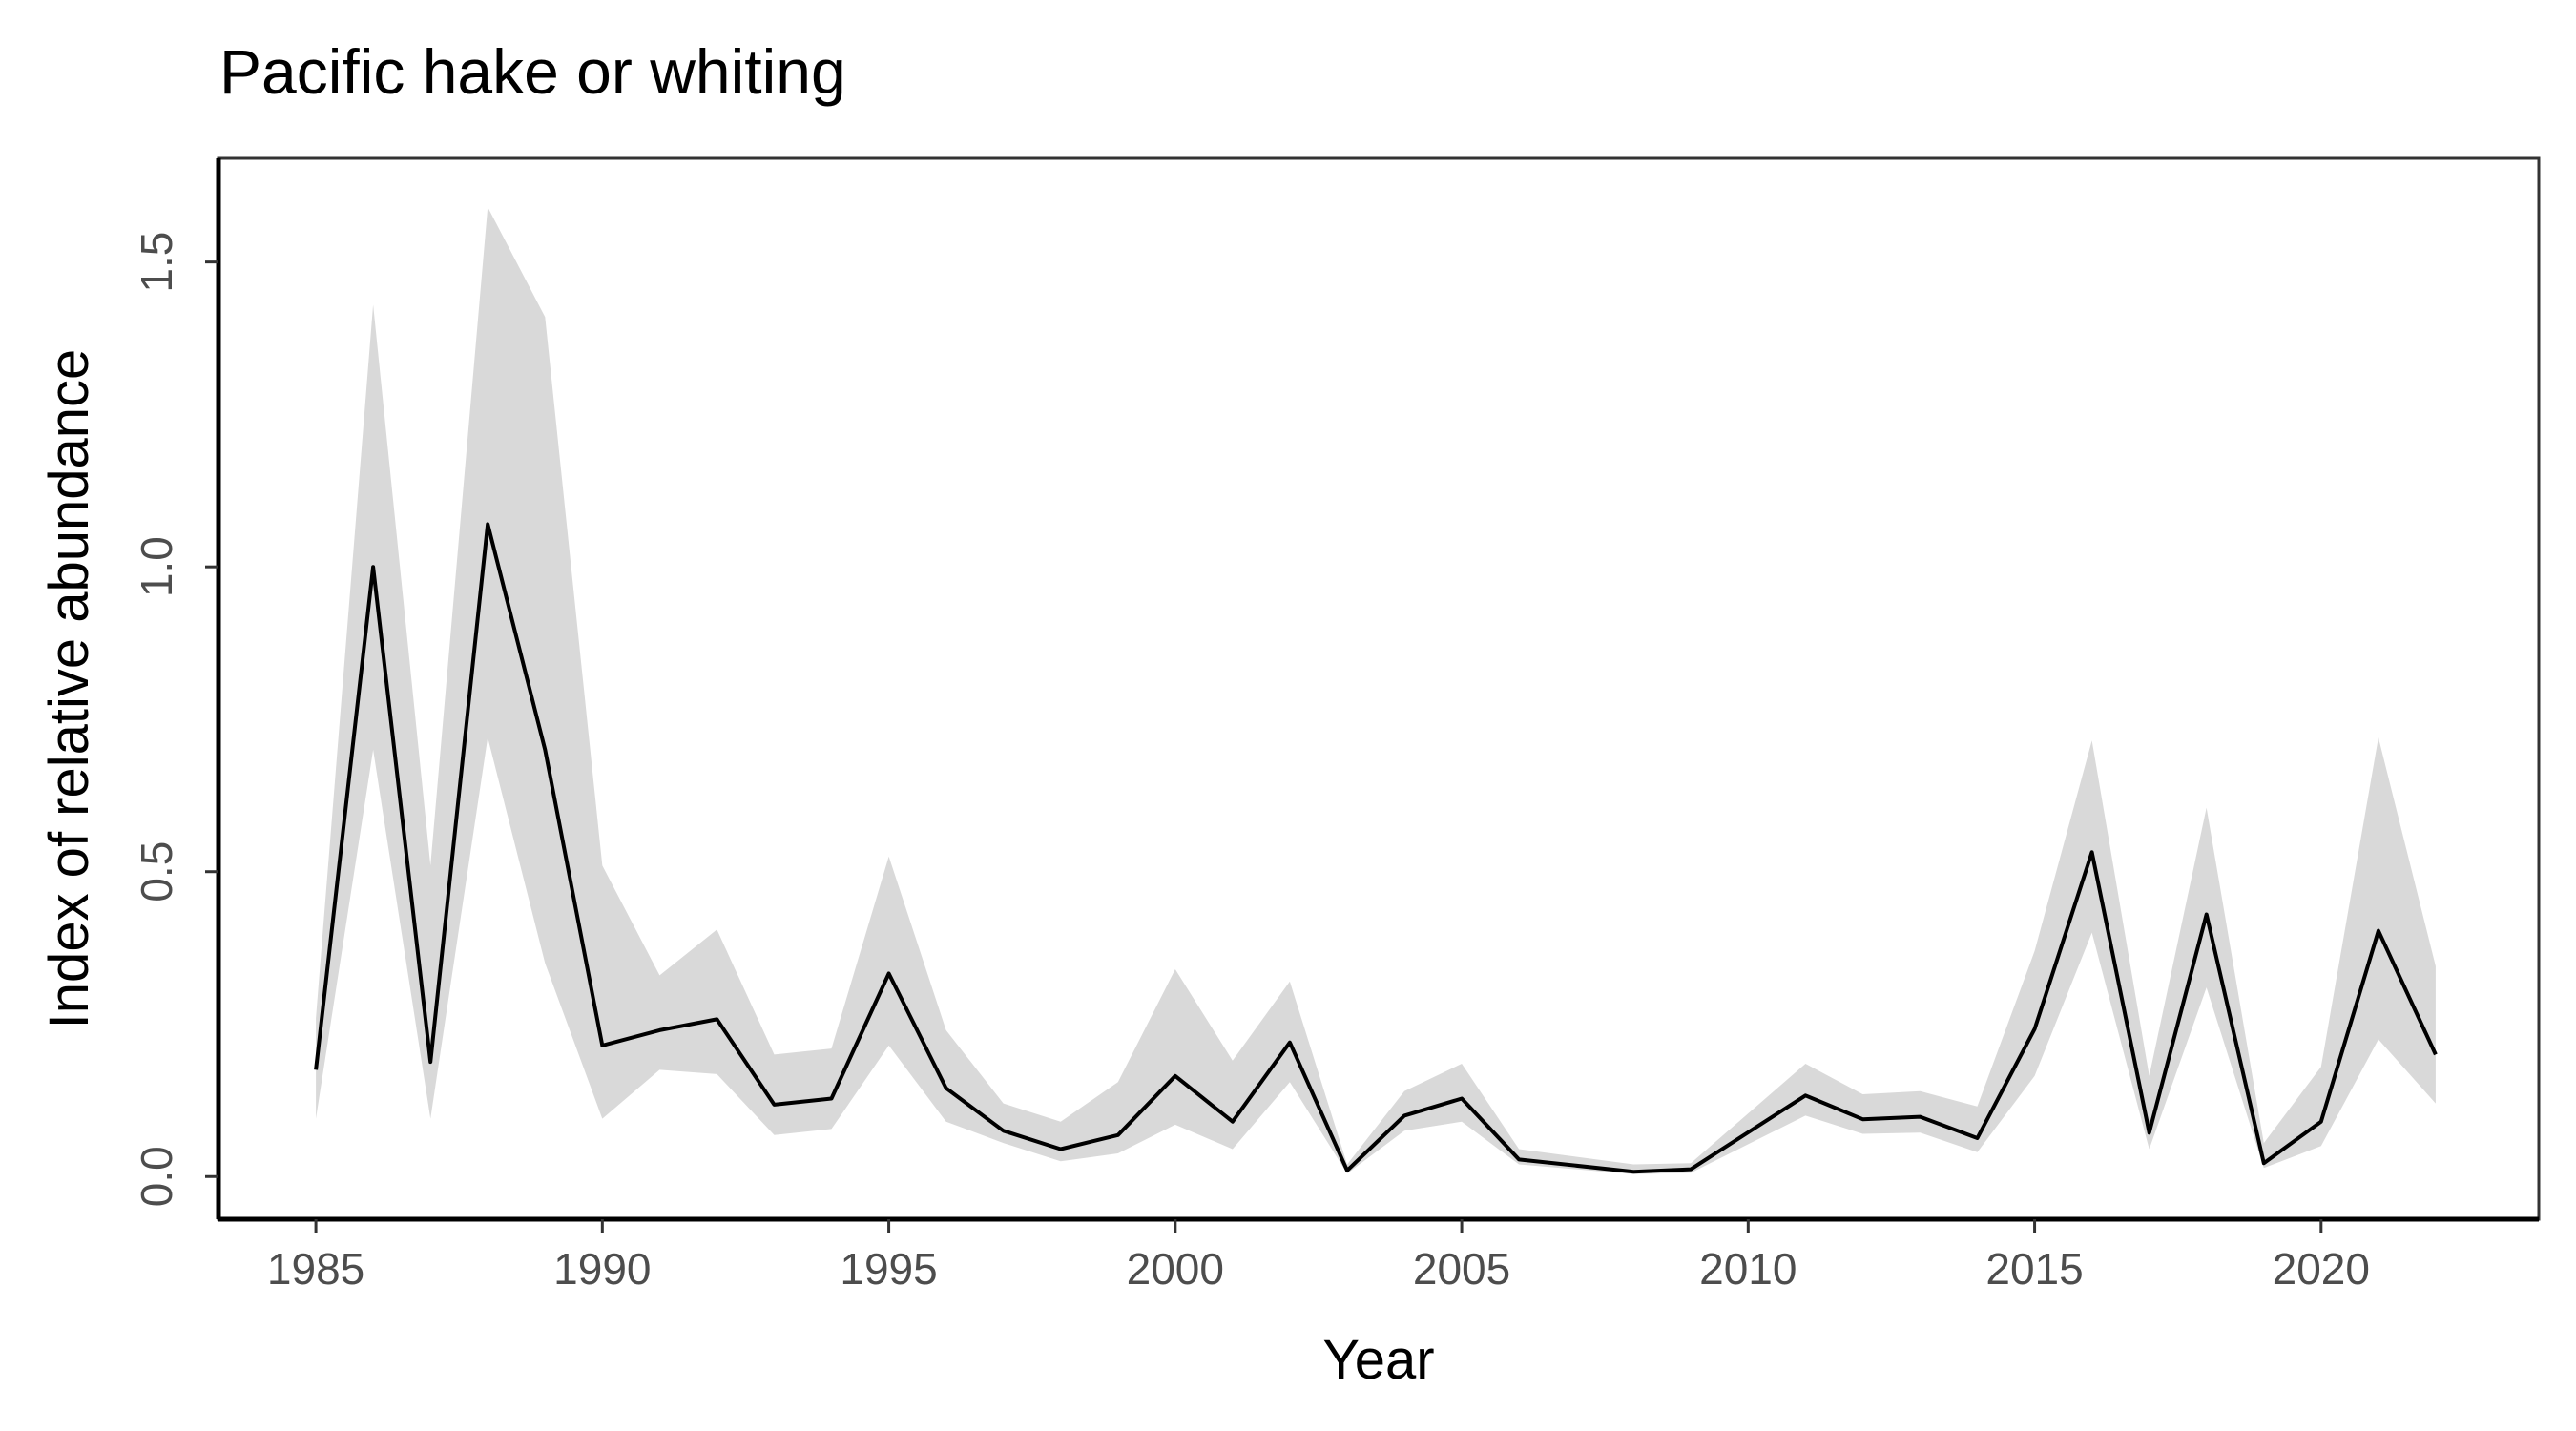 This screenshot has width=2576, height=1431. What do you see at coordinates (1318, 1256) in the screenshot?
I see `x-axis-ticks: 1985 1990 1995 2000 2005 2010 2015 2020` at bounding box center [1318, 1256].